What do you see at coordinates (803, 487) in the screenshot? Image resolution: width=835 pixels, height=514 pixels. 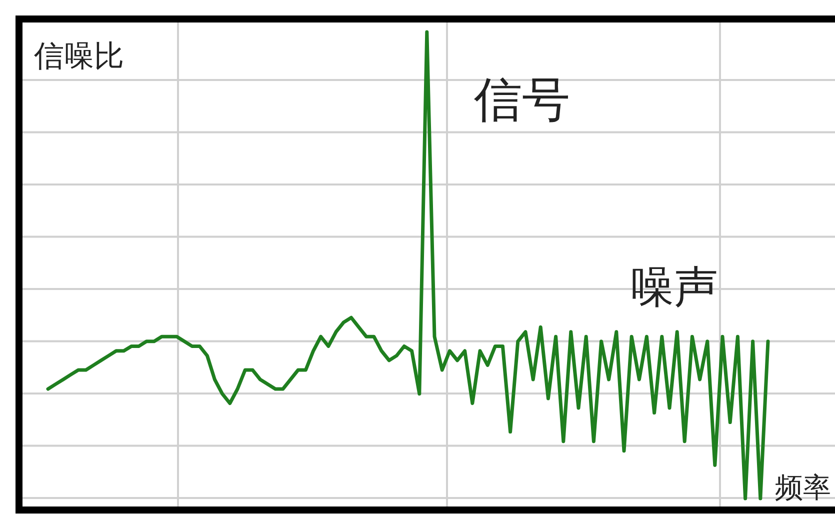 I see `xlabel: 频率` at bounding box center [803, 487].